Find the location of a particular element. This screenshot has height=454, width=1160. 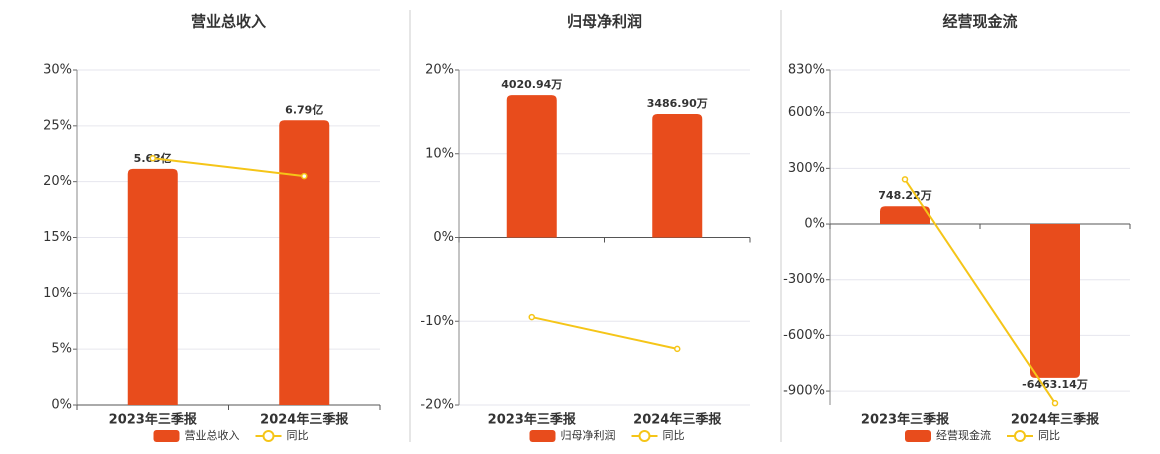

y-tick-label: 300% is located at coordinates (806, 168).